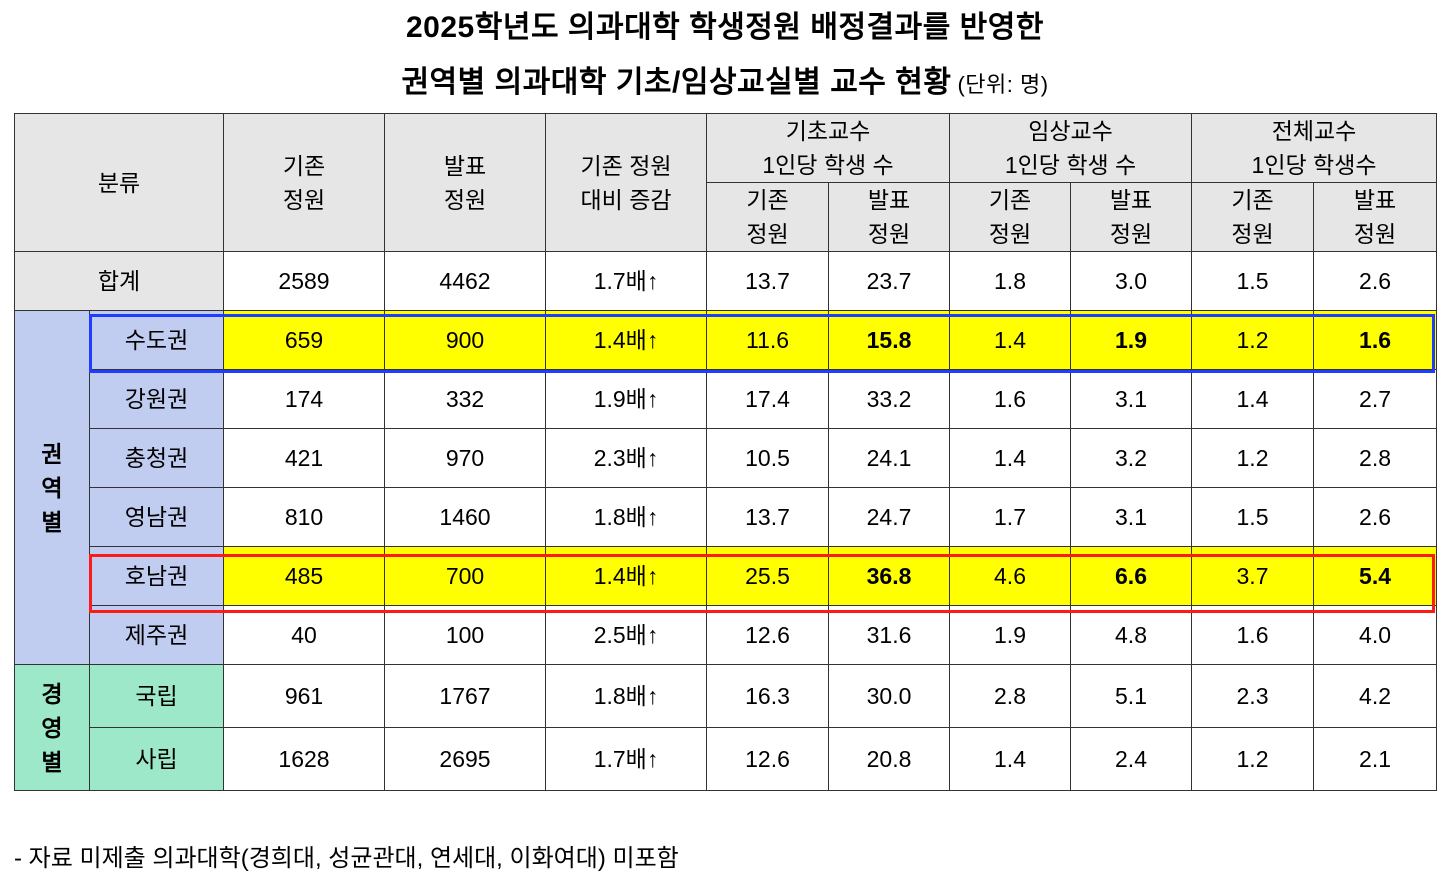 The image size is (1450, 886). What do you see at coordinates (768, 576) in the screenshot?
I see `cell-basic-existing: 25.5` at bounding box center [768, 576].